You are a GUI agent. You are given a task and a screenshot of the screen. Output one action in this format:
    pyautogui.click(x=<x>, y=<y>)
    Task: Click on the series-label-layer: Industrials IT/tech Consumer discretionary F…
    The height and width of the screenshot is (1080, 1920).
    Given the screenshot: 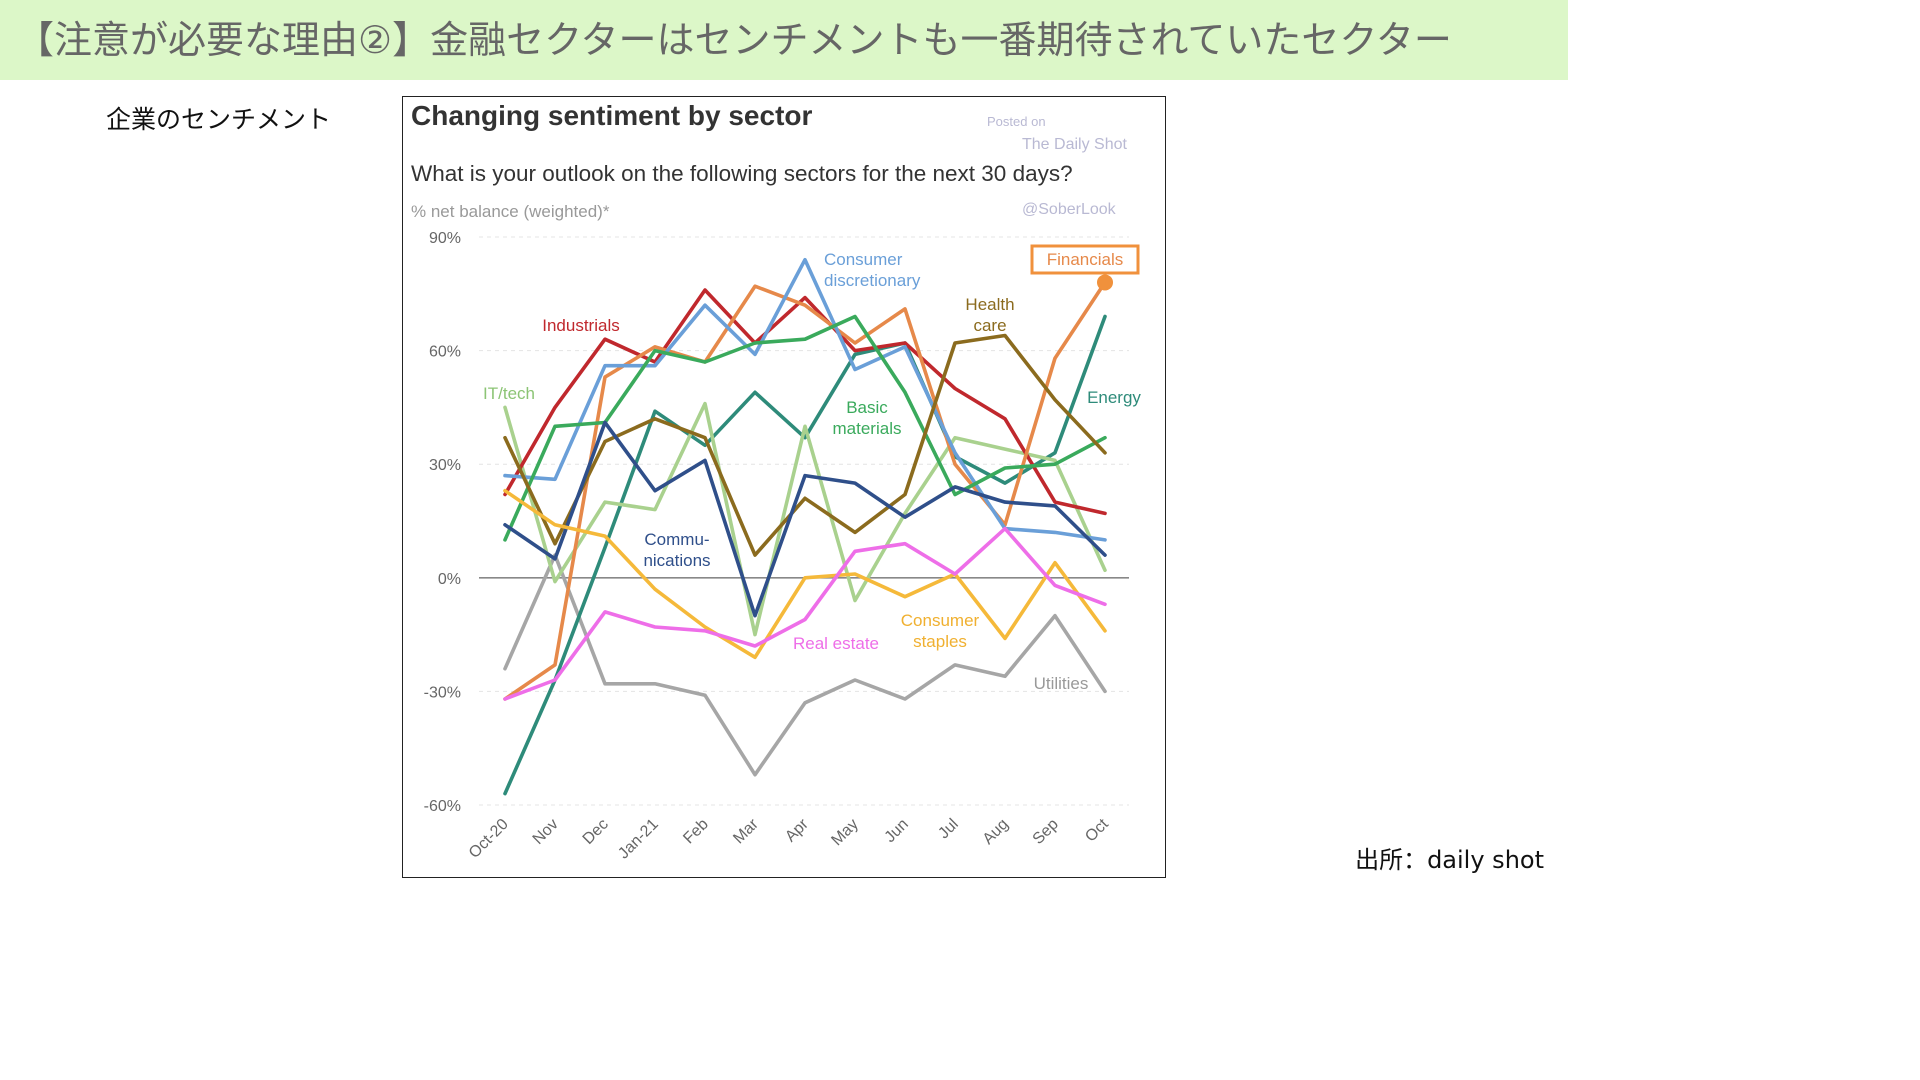 What is the action you would take?
    pyautogui.click(x=812, y=468)
    